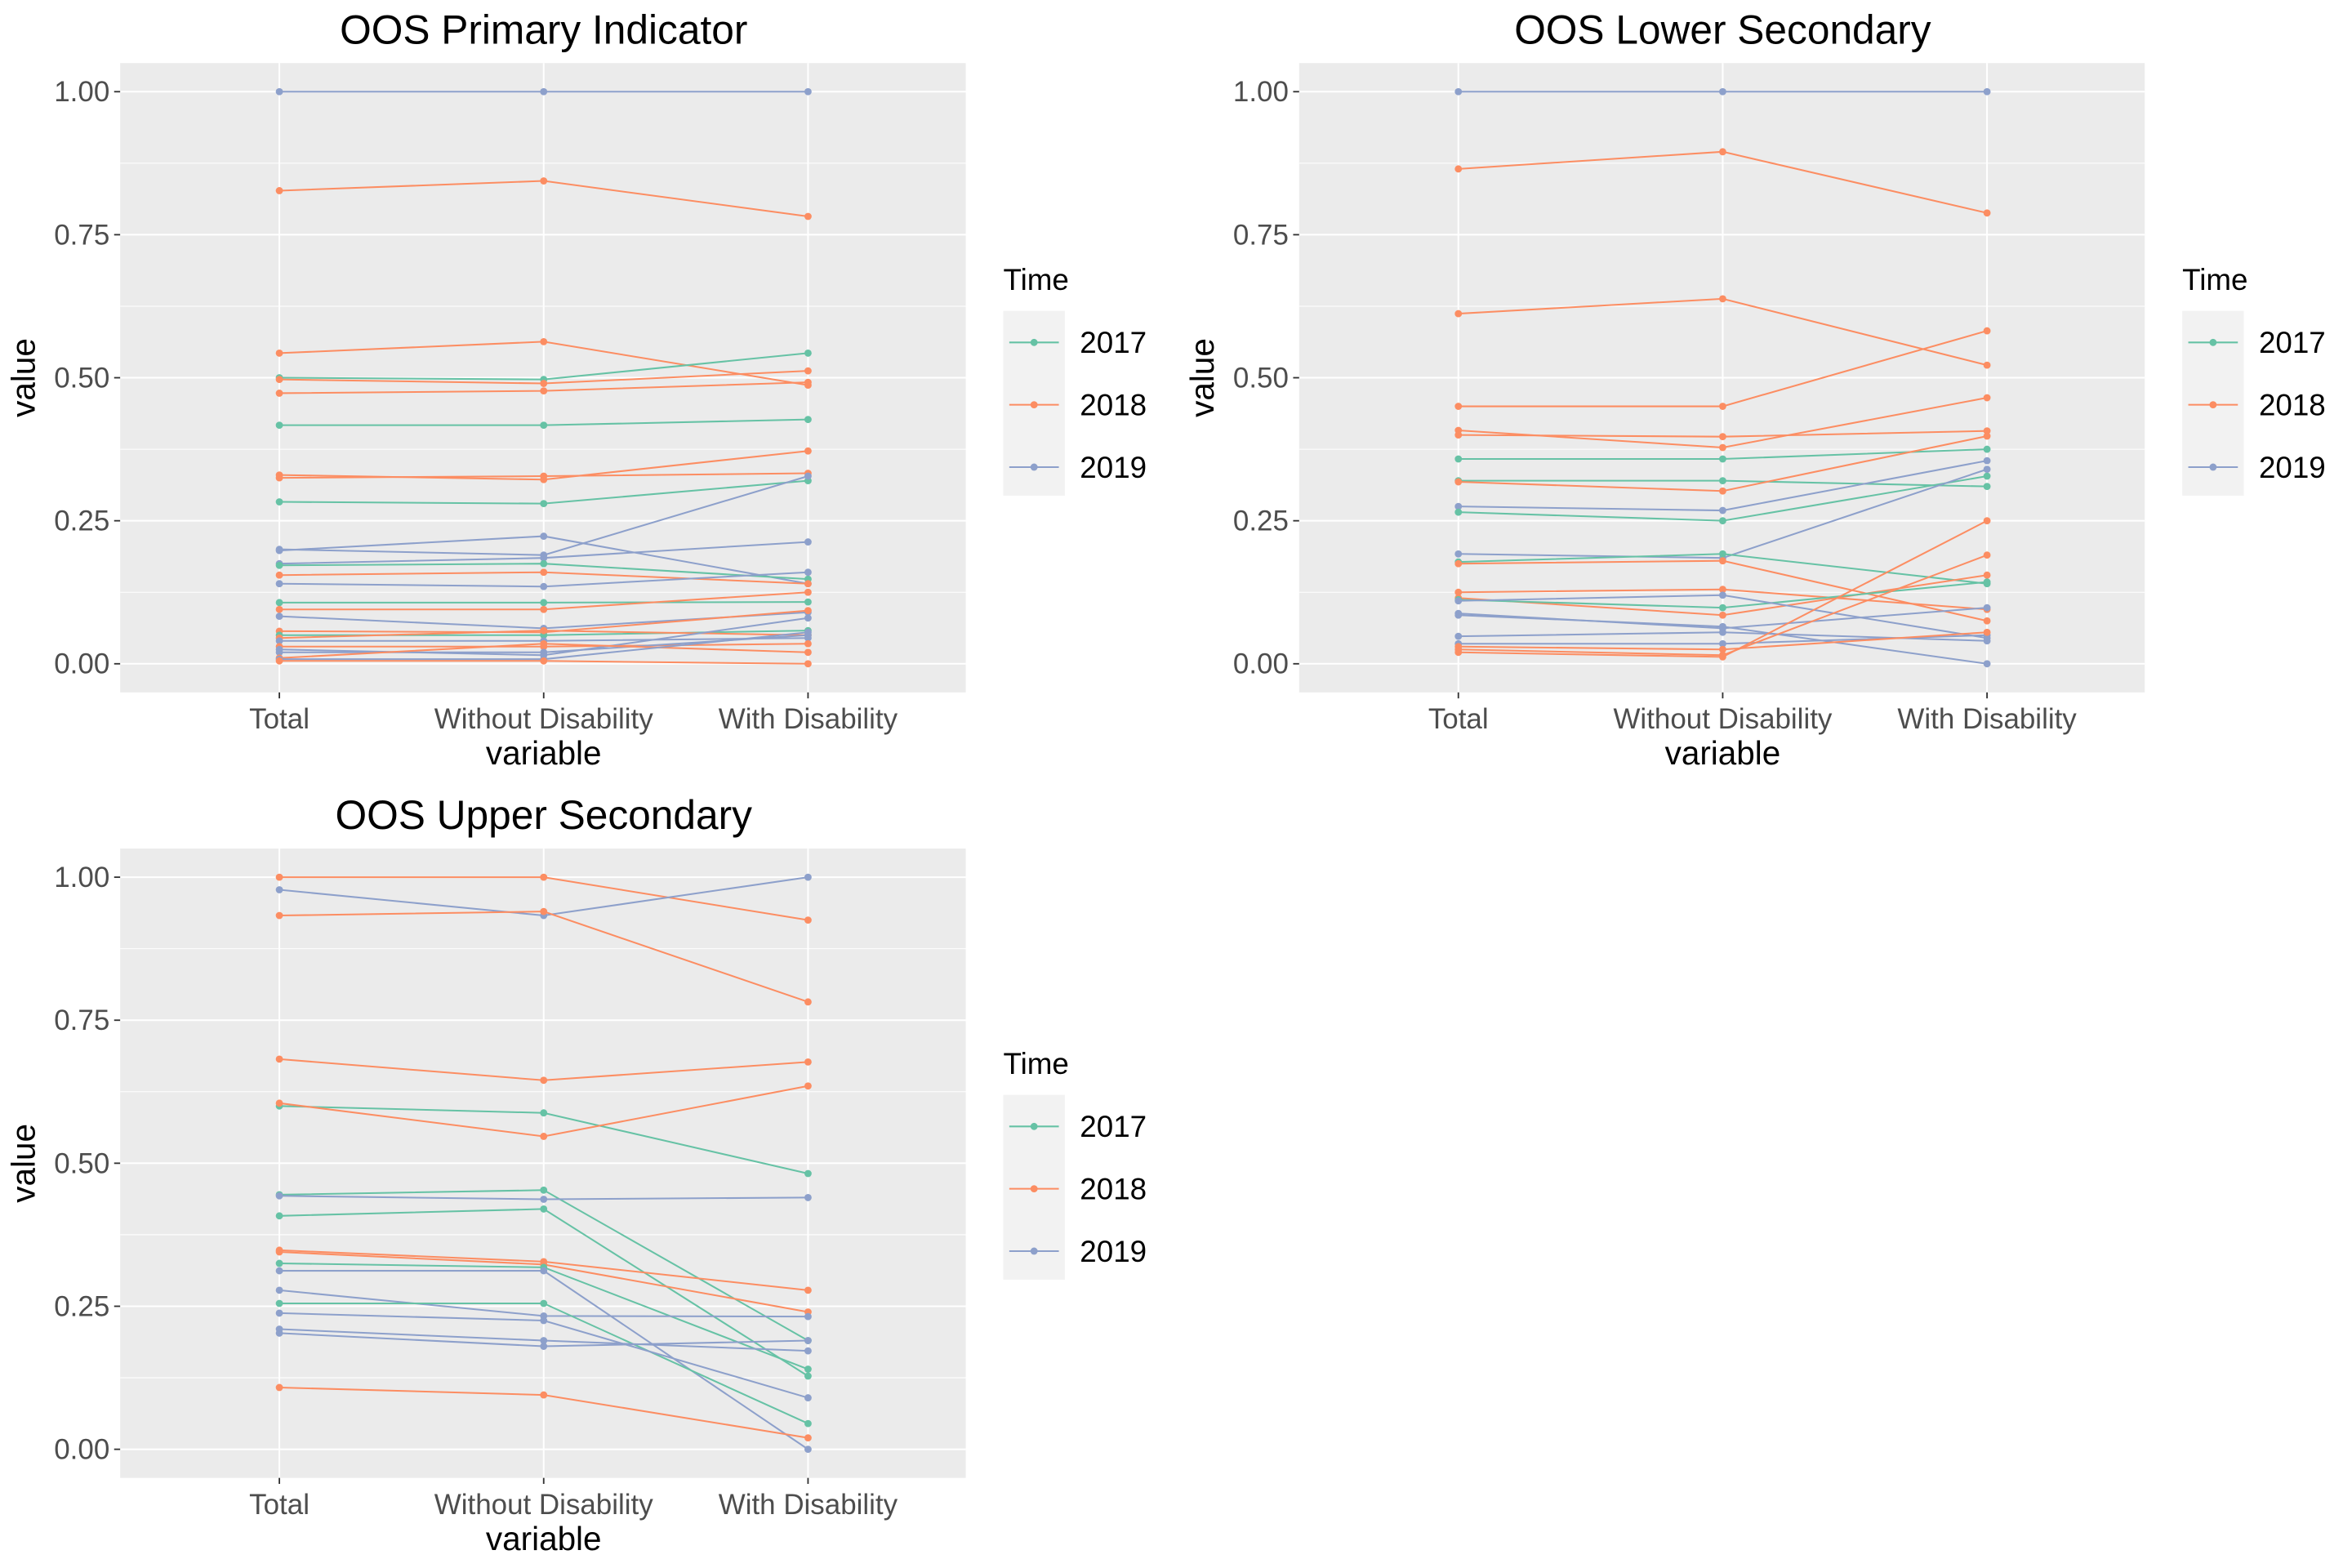 Image resolution: width=2352 pixels, height=1568 pixels. Describe the element at coordinates (81, 1020) in the screenshot. I see `y-tick-label: 0.75` at that location.